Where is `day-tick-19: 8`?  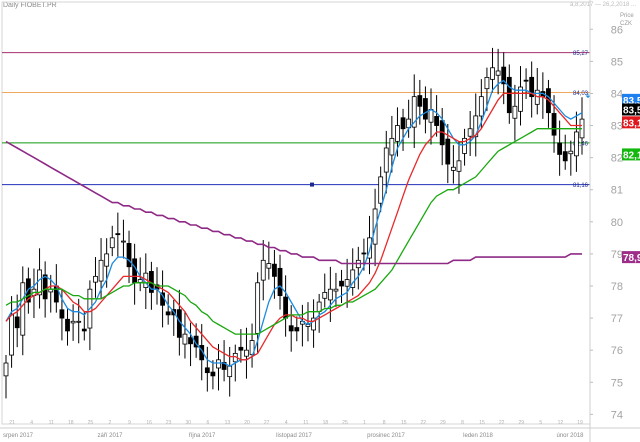 day-tick-19: 8 is located at coordinates (384, 423).